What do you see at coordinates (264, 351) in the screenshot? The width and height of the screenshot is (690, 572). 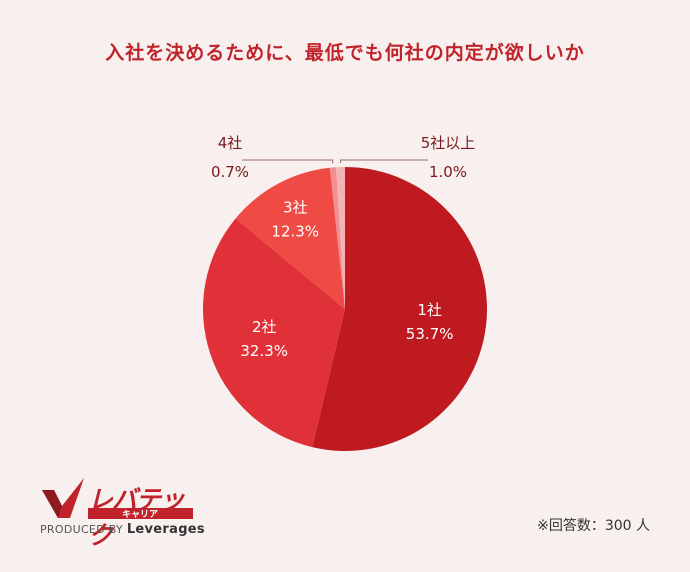 I see `slice-value-2: 32.3%` at bounding box center [264, 351].